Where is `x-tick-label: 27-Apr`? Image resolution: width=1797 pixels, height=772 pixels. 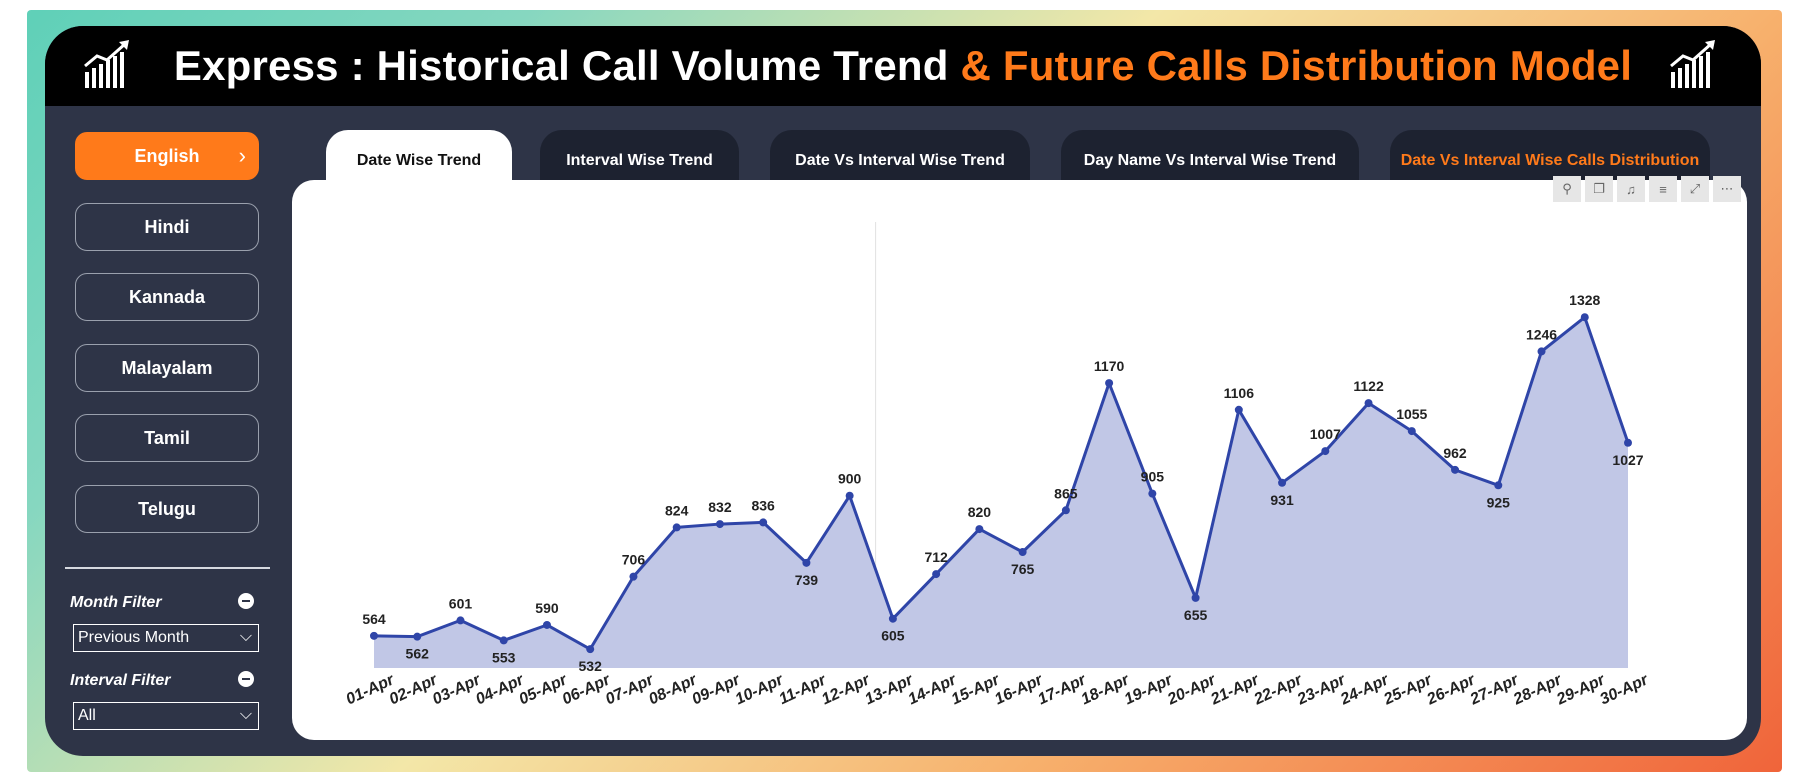
x-tick-label: 27-Apr is located at coordinates (1494, 690).